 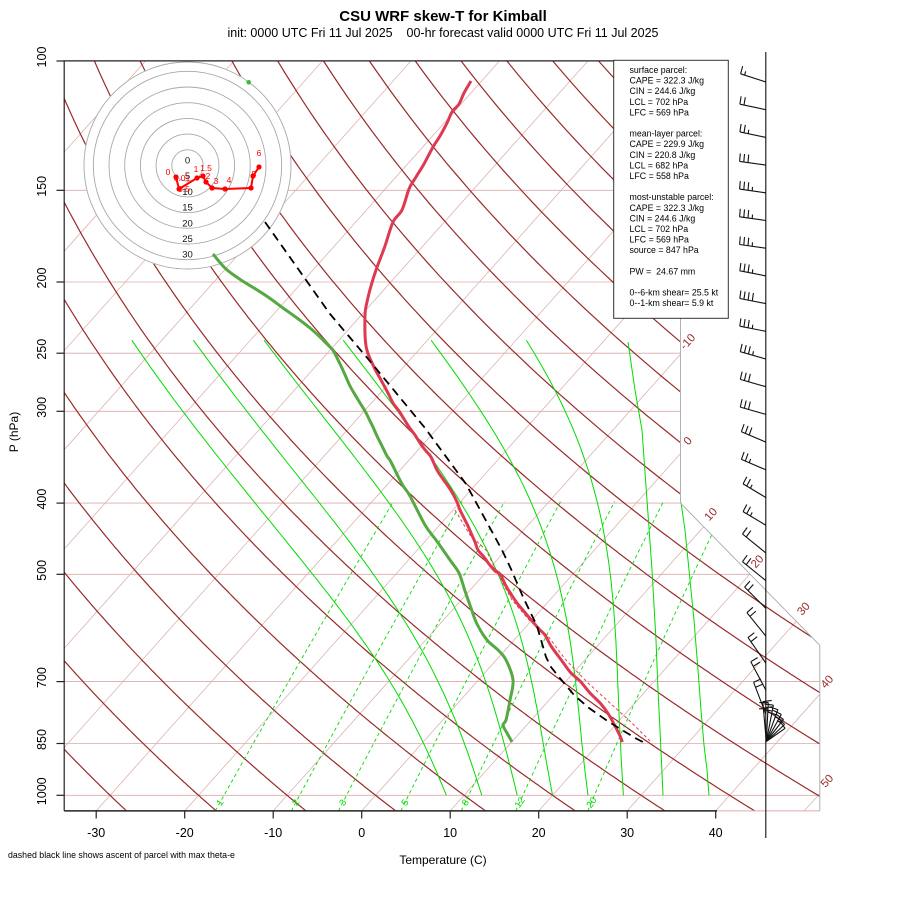 I want to click on svg-text: 4, so click(x=229, y=180).